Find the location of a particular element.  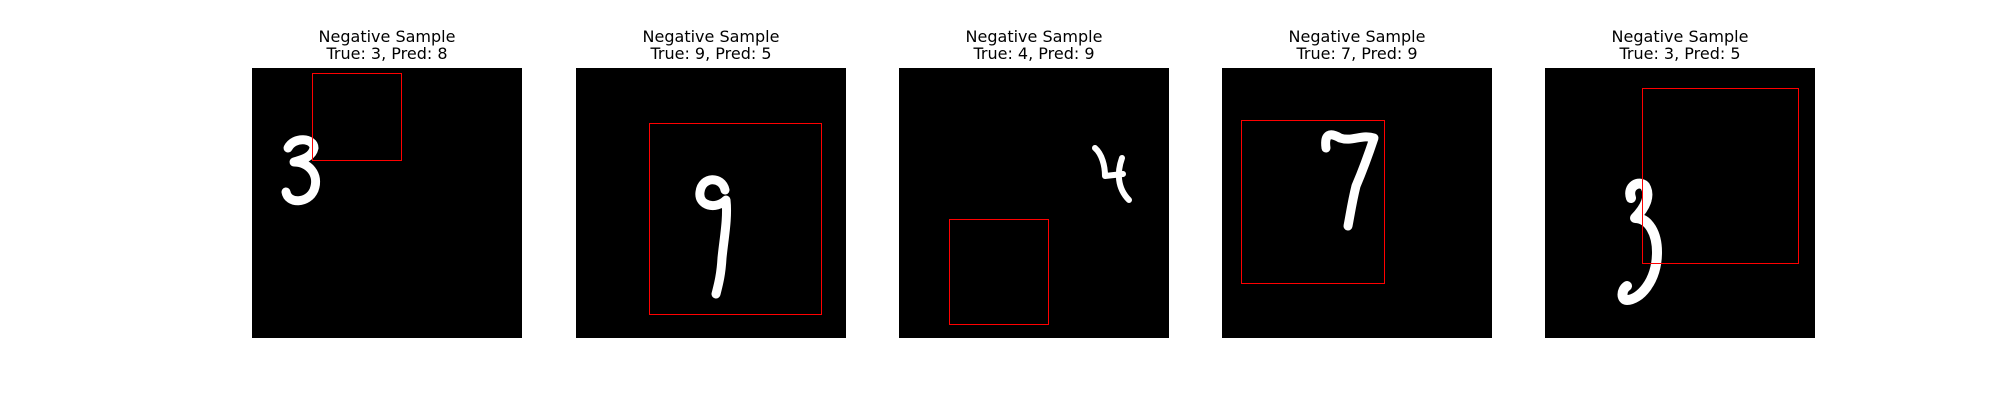

panel-title: Negative Sample True: 7, Pred: 9 is located at coordinates (1357, 45).